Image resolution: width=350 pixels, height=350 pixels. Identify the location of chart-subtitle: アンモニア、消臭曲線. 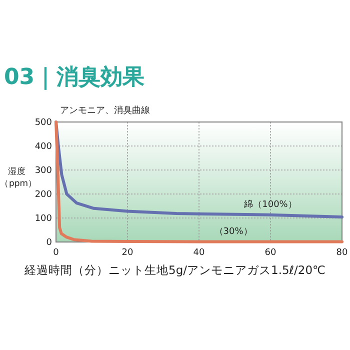
(105, 110).